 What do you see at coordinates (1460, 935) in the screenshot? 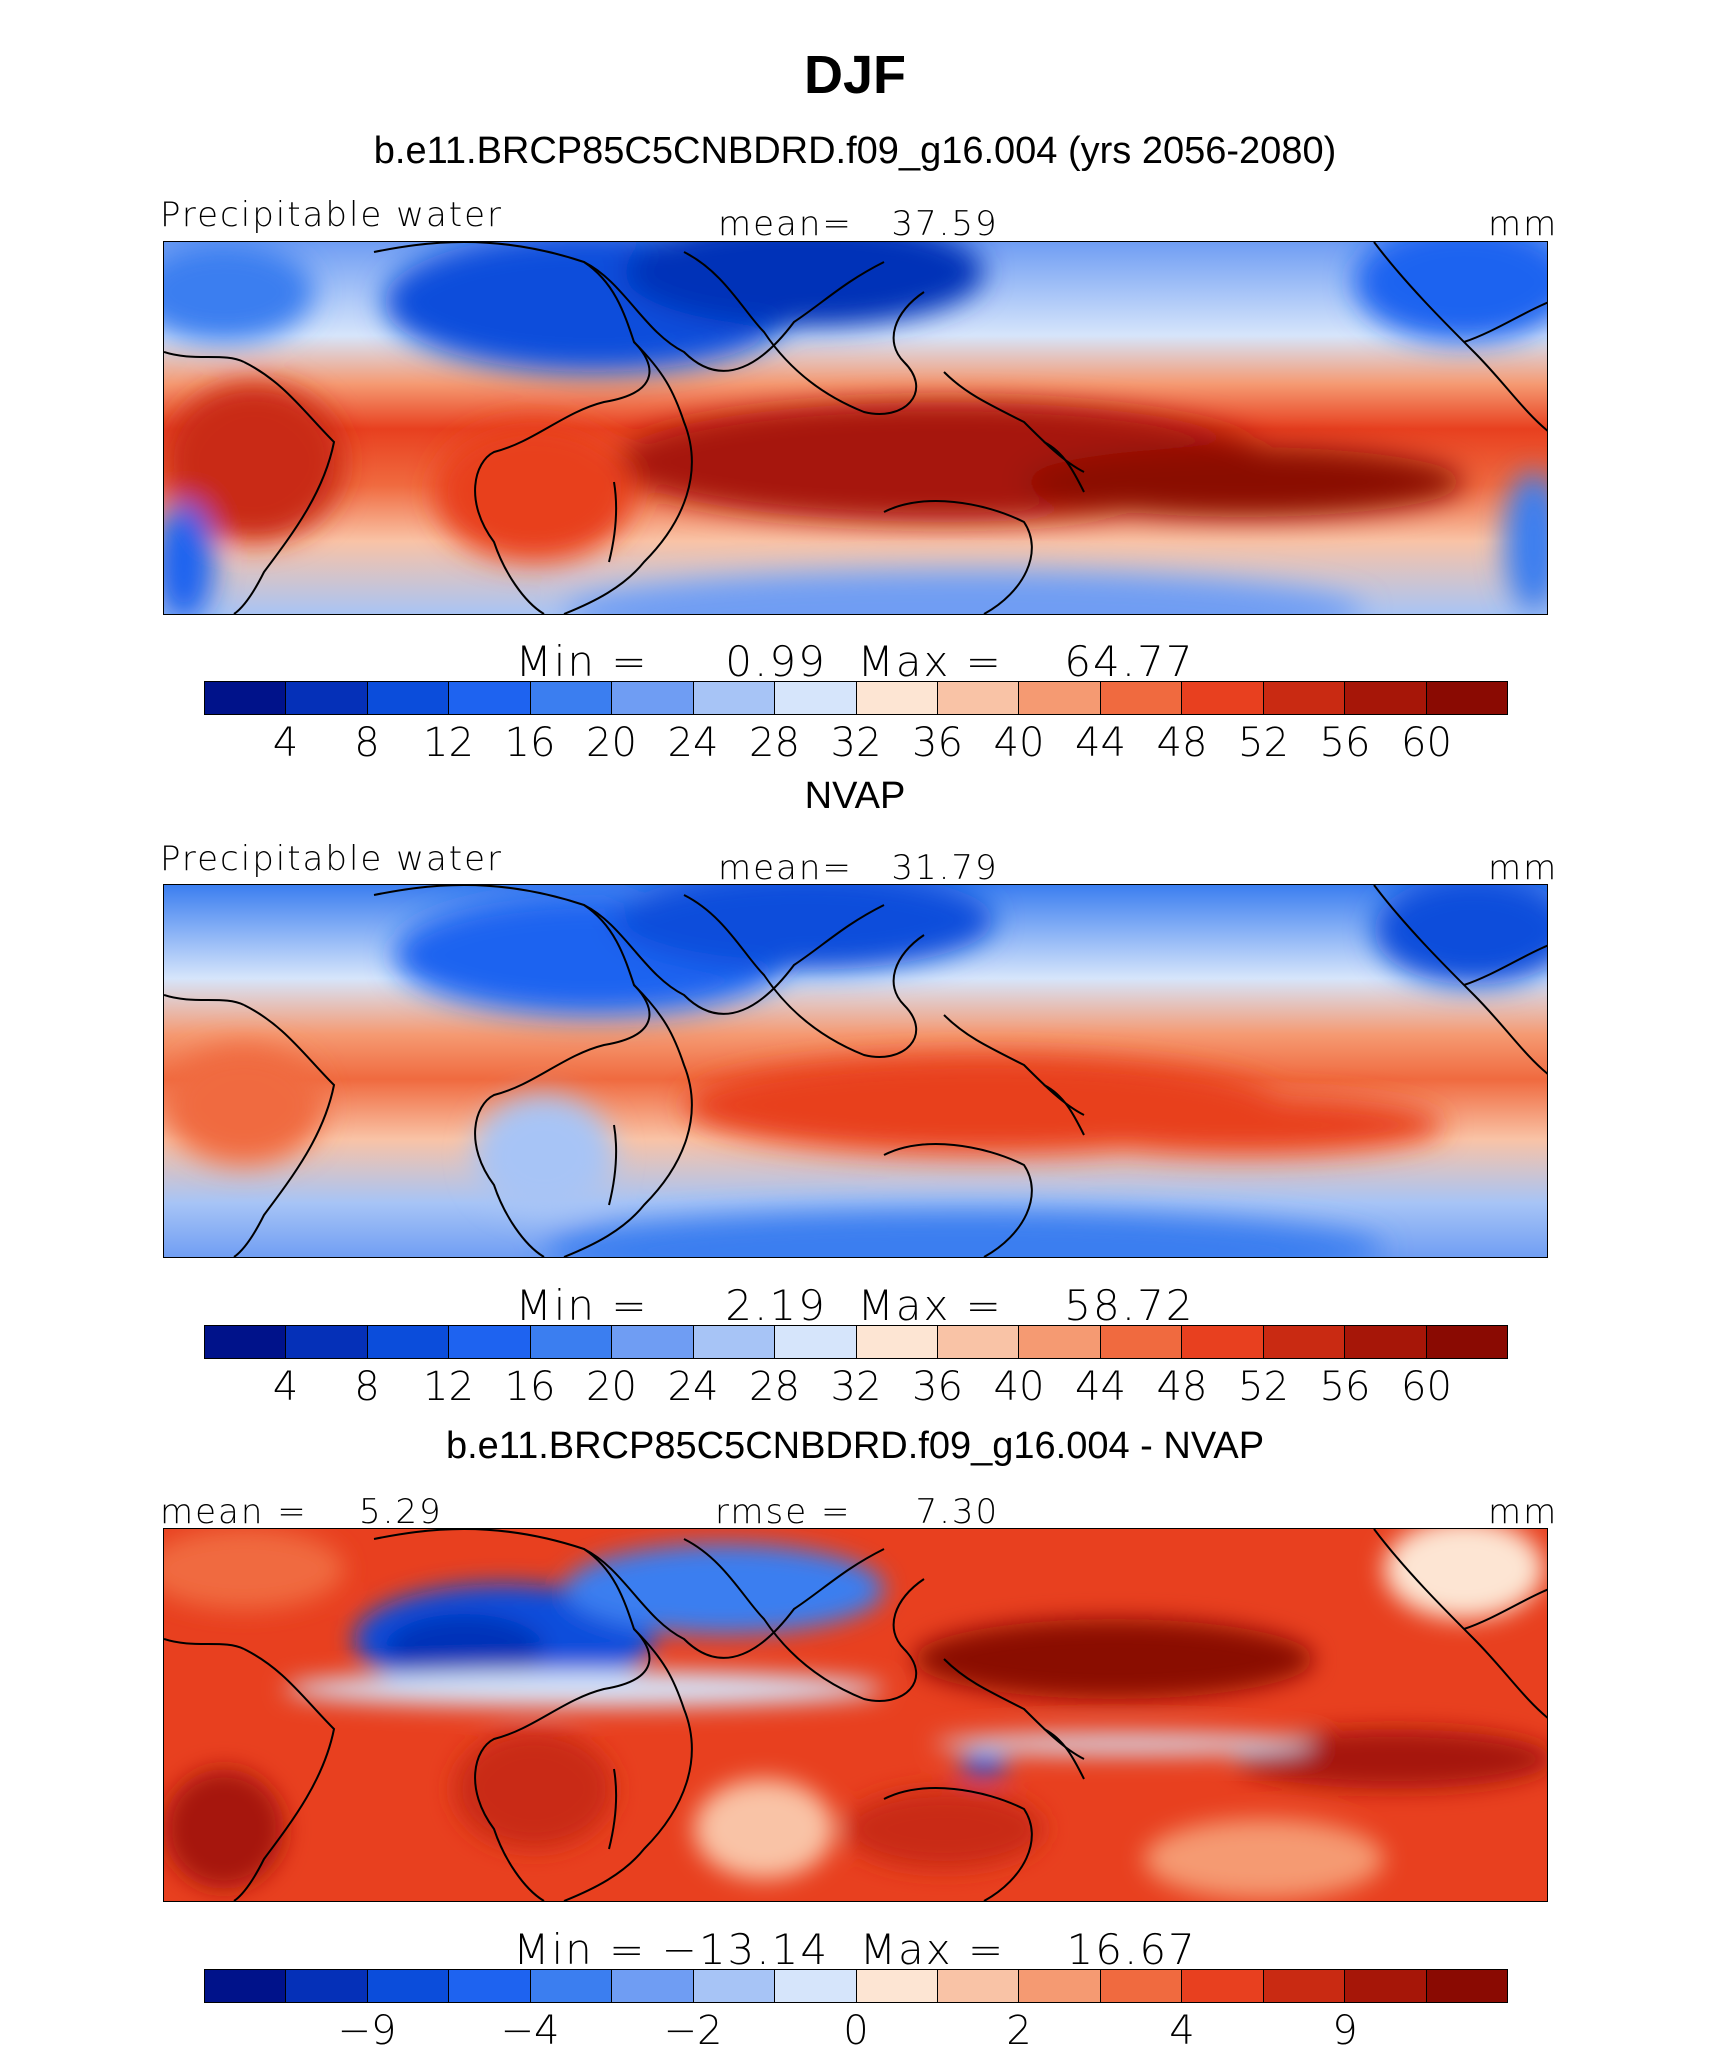
I see `panel-2-dry-north-america` at bounding box center [1460, 935].